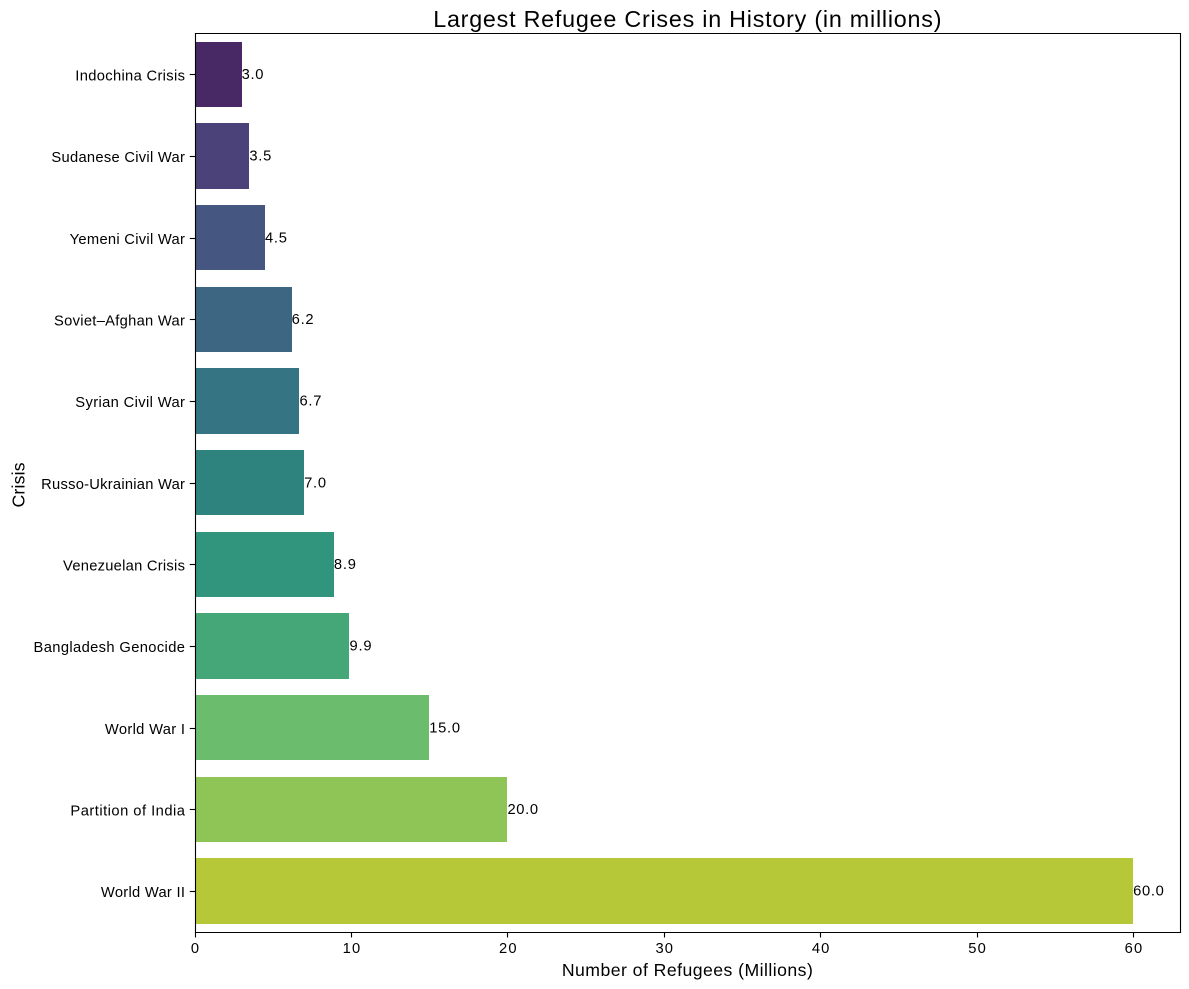  Describe the element at coordinates (360, 647) in the screenshot. I see `svg-text: 9.9` at that location.